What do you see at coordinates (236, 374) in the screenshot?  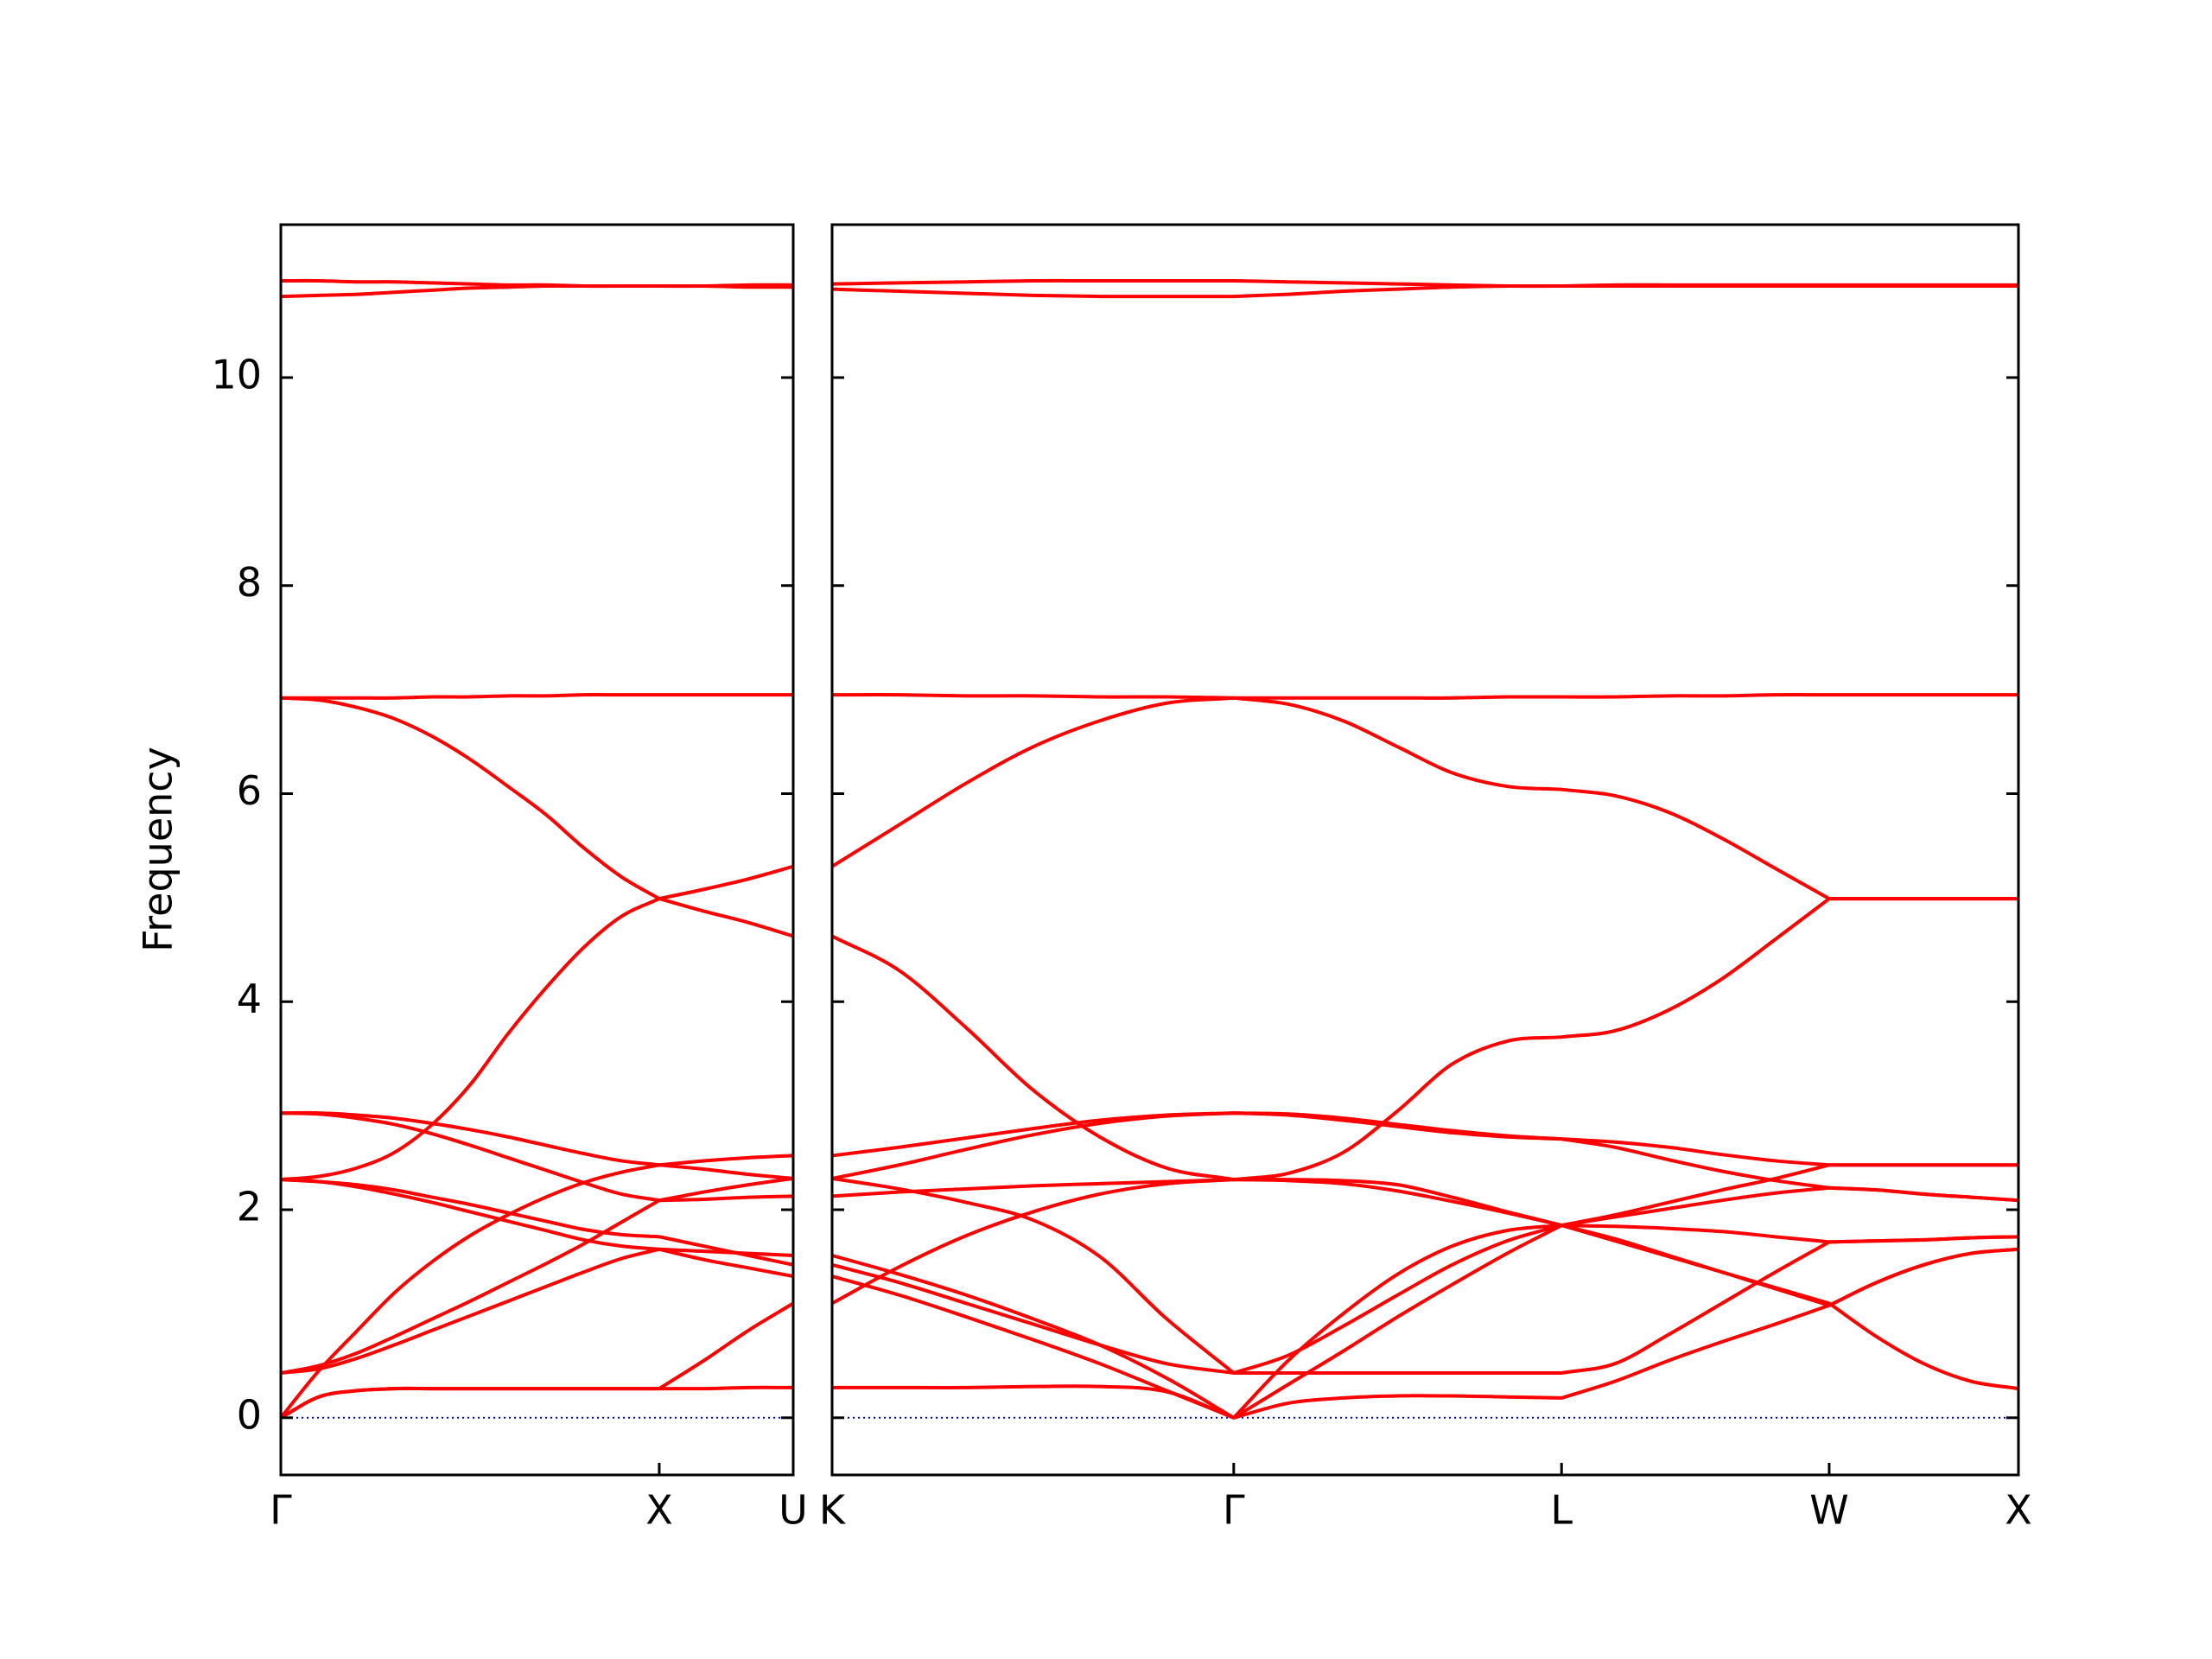 I see `y-tick-label: 10` at bounding box center [236, 374].